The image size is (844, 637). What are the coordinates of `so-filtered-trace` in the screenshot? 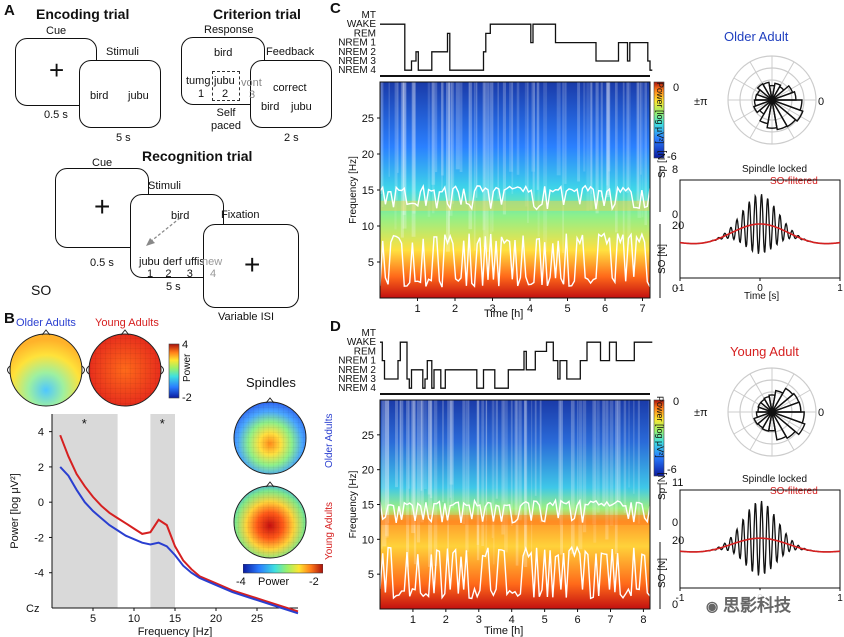 It's located at (760, 545).